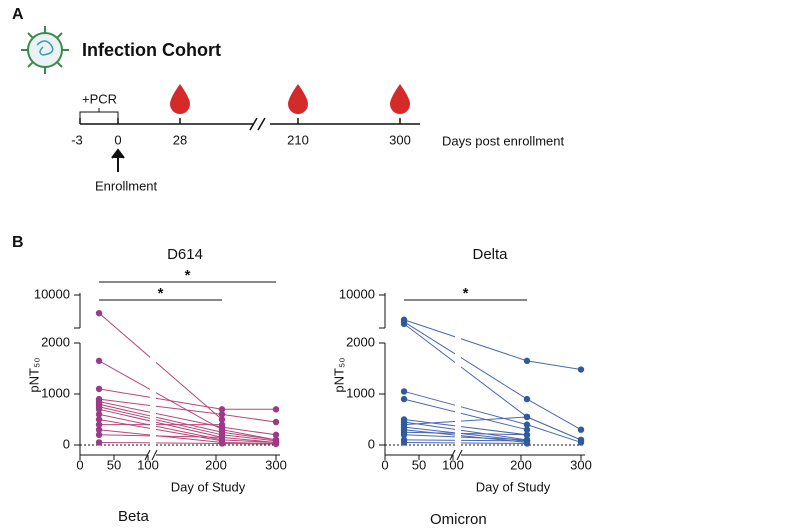  I want to click on timeline, so click(249, 121).